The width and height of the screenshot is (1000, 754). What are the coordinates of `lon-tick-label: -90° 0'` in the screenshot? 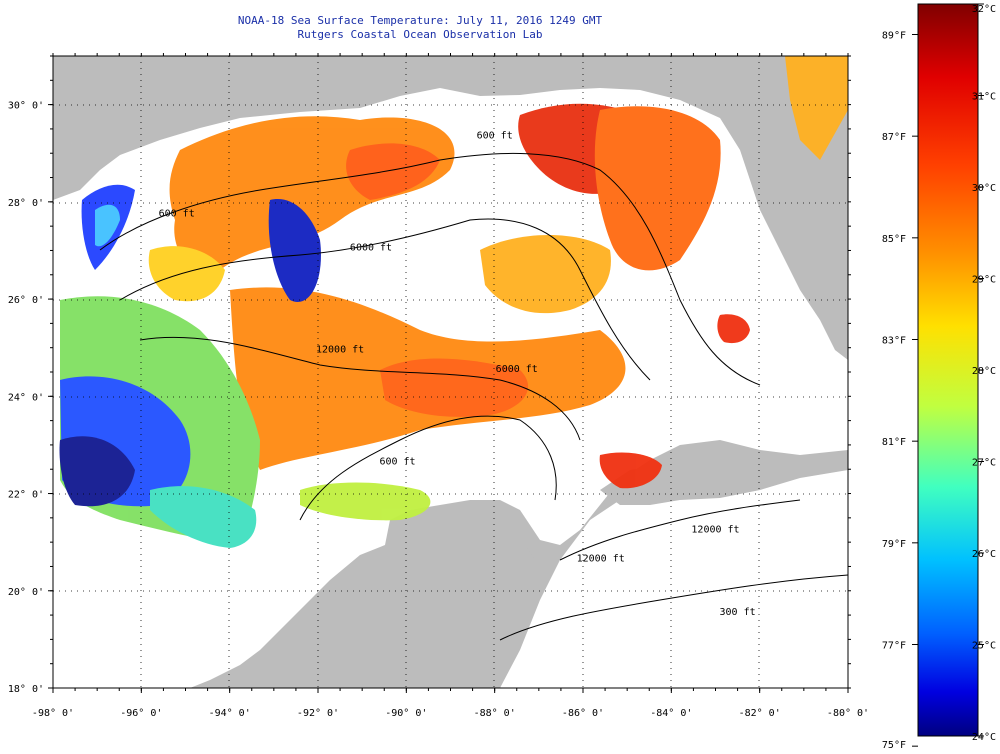 It's located at (406, 713).